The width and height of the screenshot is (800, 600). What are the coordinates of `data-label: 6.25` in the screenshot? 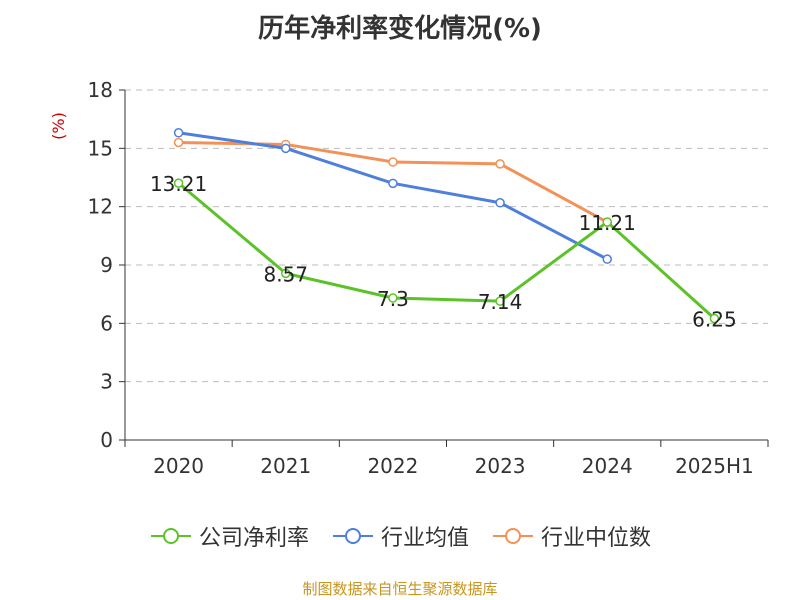 It's located at (714, 319).